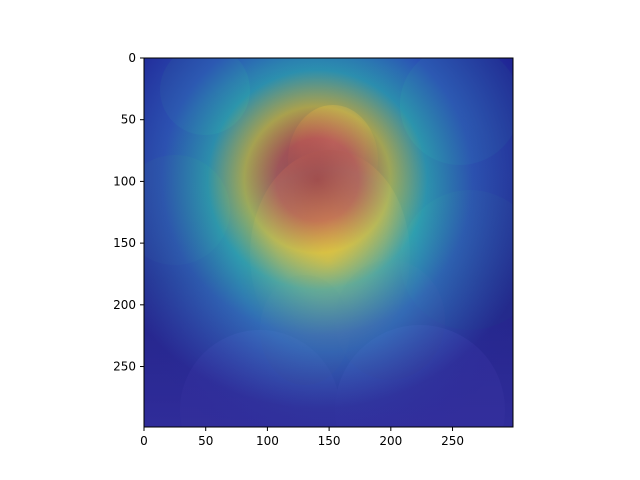  I want to click on y-axis: 0 50 100 150 200 250, so click(128, 212).